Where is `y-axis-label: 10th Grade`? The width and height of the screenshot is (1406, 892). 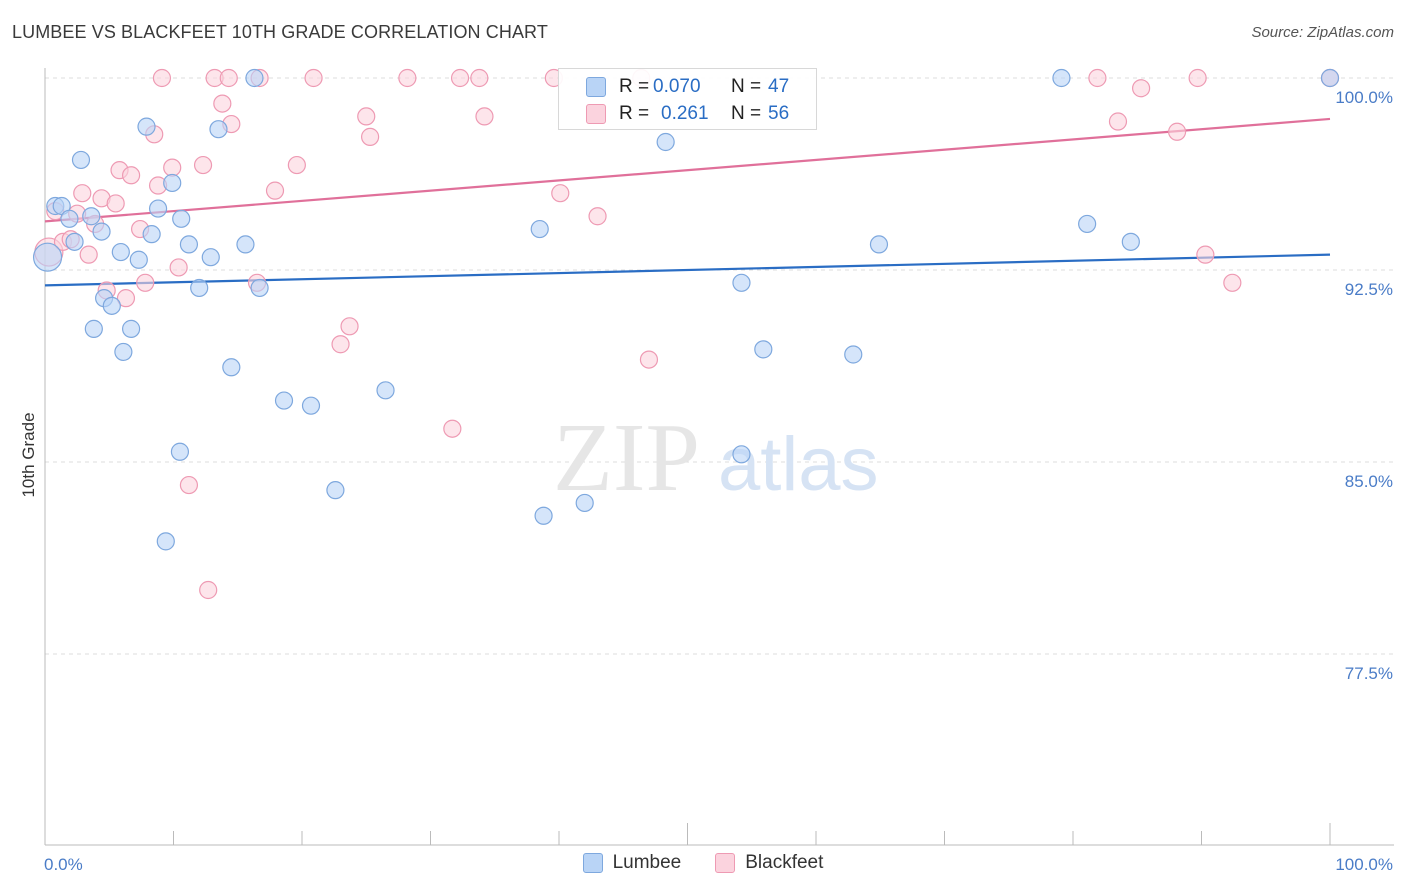 y-axis-label: 10th Grade is located at coordinates (28, 454).